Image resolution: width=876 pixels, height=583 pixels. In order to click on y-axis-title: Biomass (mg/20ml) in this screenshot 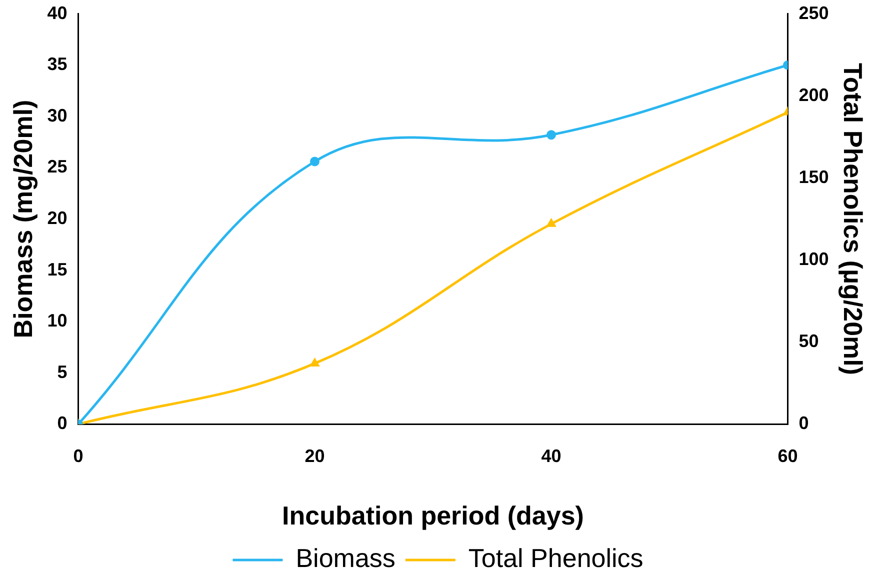, I will do `click(23, 219)`.